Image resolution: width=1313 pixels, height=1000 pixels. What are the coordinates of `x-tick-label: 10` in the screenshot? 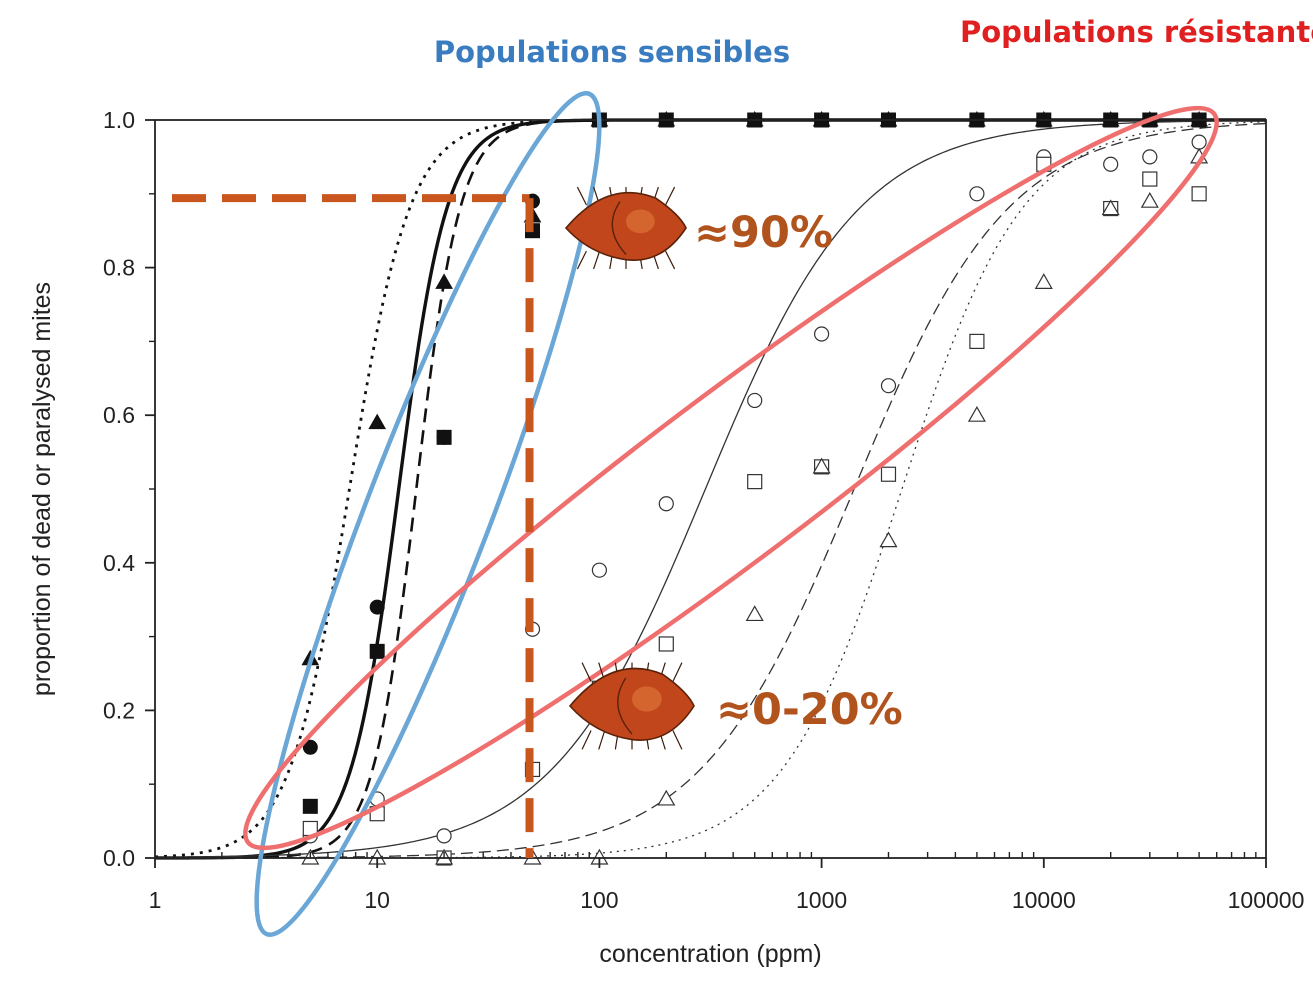 It's located at (377, 900).